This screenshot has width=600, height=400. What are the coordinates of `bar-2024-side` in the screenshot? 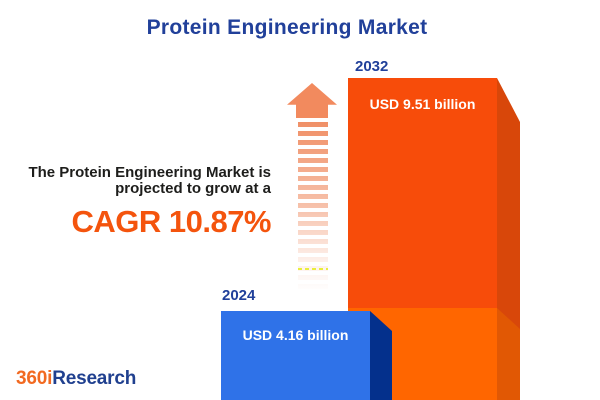 It's located at (381, 355).